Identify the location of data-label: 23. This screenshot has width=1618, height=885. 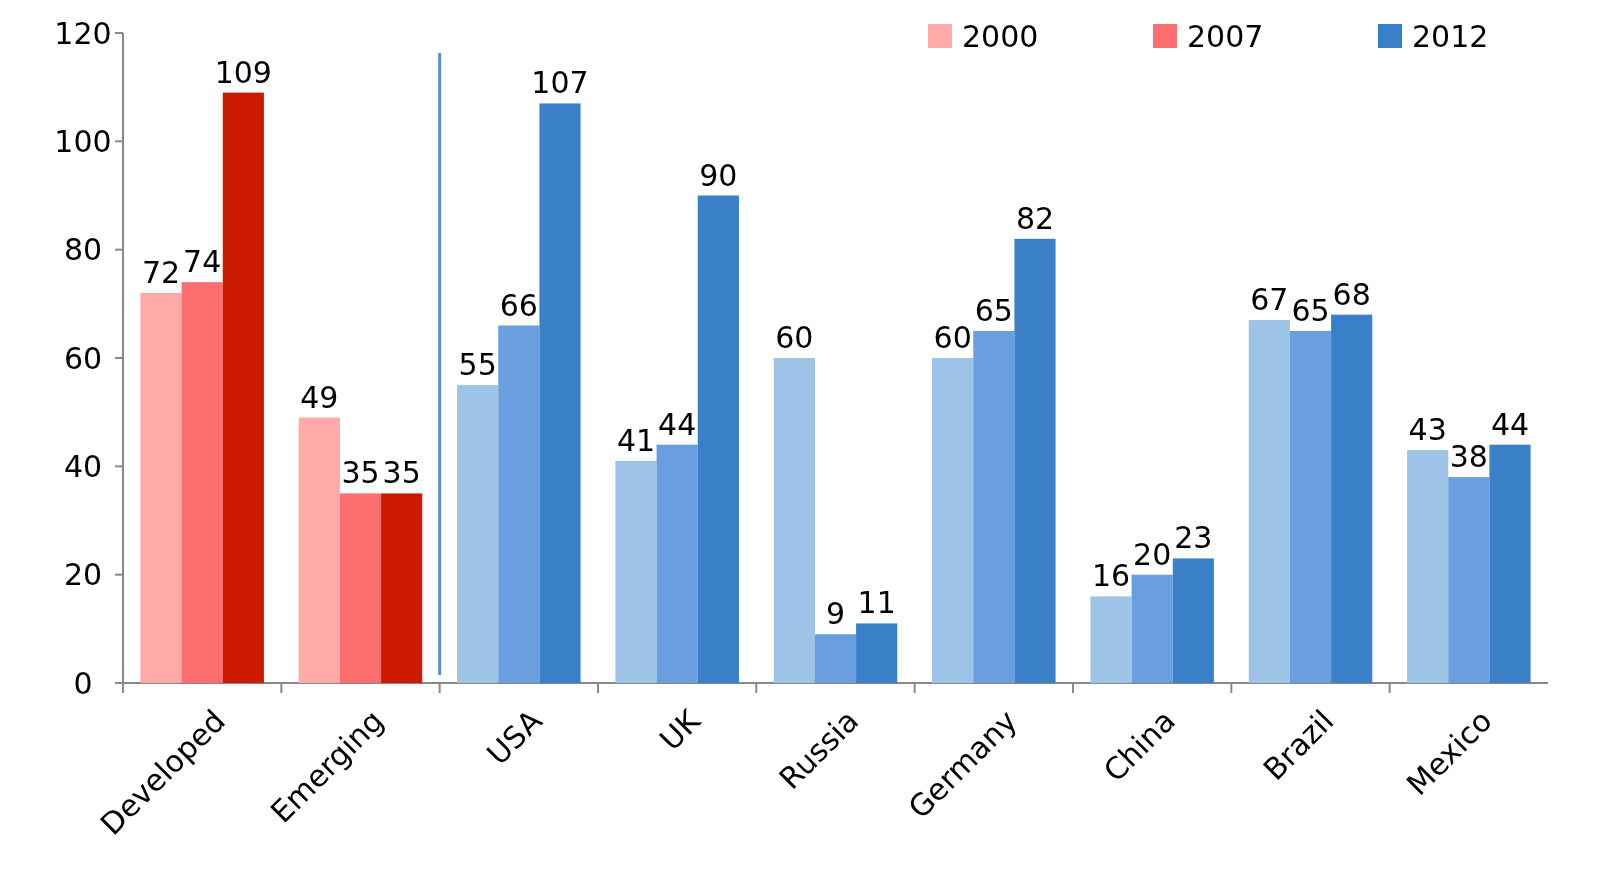
(1193, 538).